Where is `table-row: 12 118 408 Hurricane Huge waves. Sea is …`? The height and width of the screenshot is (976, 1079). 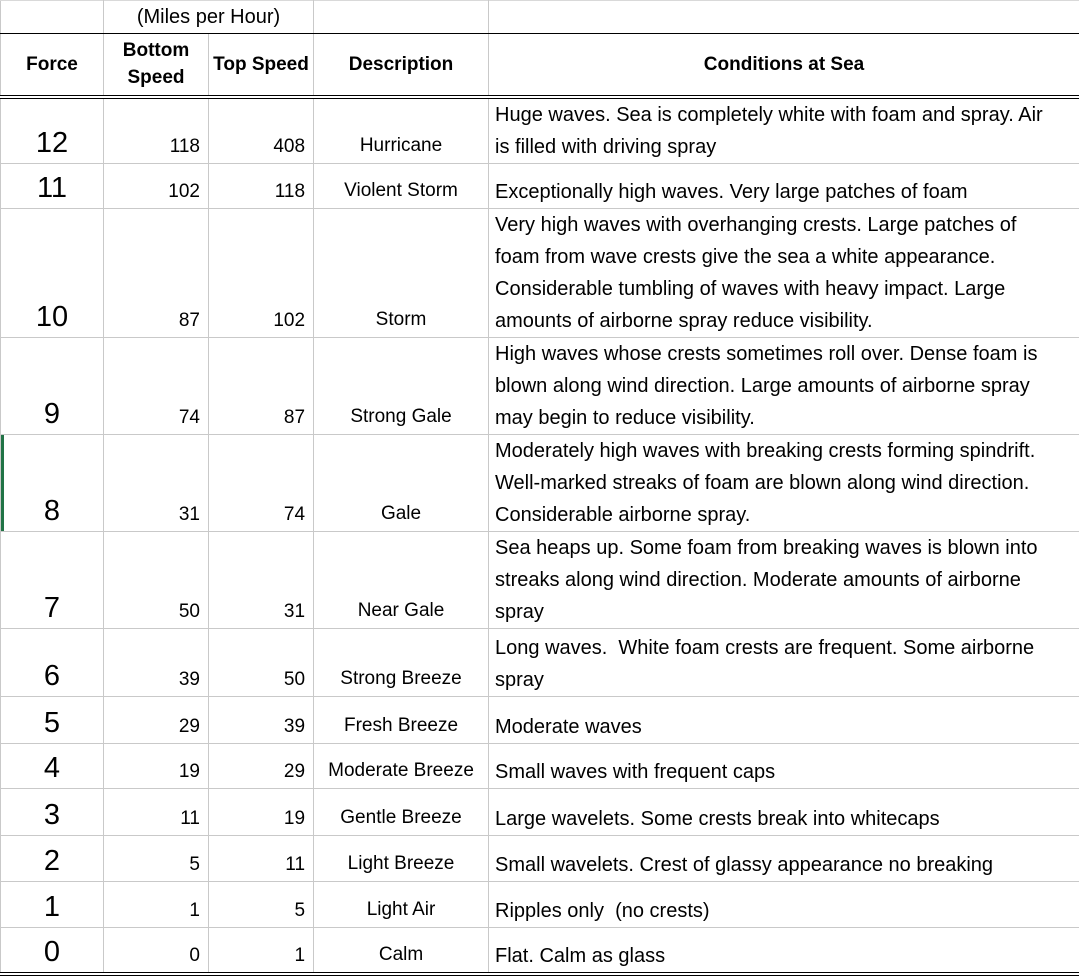 table-row: 12 118 408 Hurricane Huge waves. Sea is … is located at coordinates (540, 130).